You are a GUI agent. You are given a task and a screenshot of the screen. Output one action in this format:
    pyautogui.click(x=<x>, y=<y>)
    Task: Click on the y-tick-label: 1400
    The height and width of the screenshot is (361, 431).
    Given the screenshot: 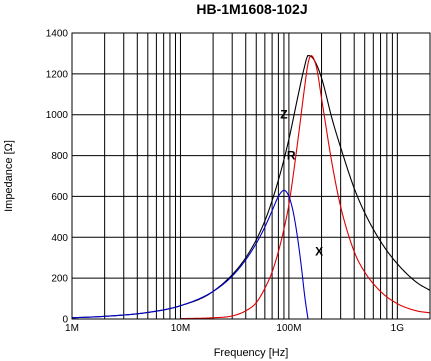 What is the action you would take?
    pyautogui.click(x=57, y=34)
    